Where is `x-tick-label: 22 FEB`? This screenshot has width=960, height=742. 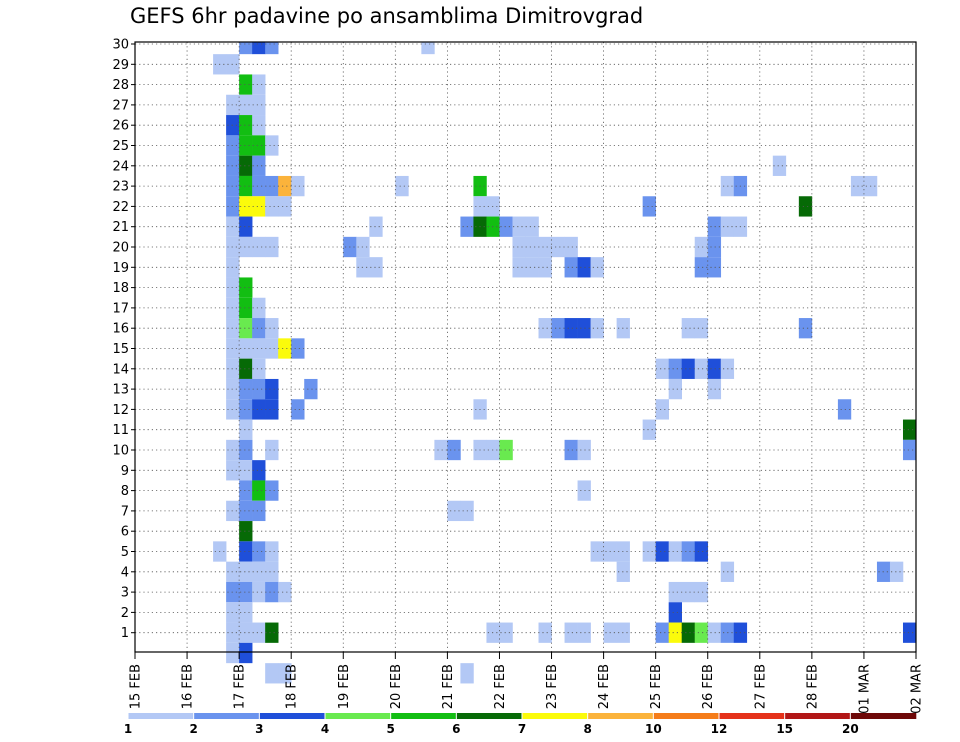 x-tick-label: 22 FEB is located at coordinates (500, 686).